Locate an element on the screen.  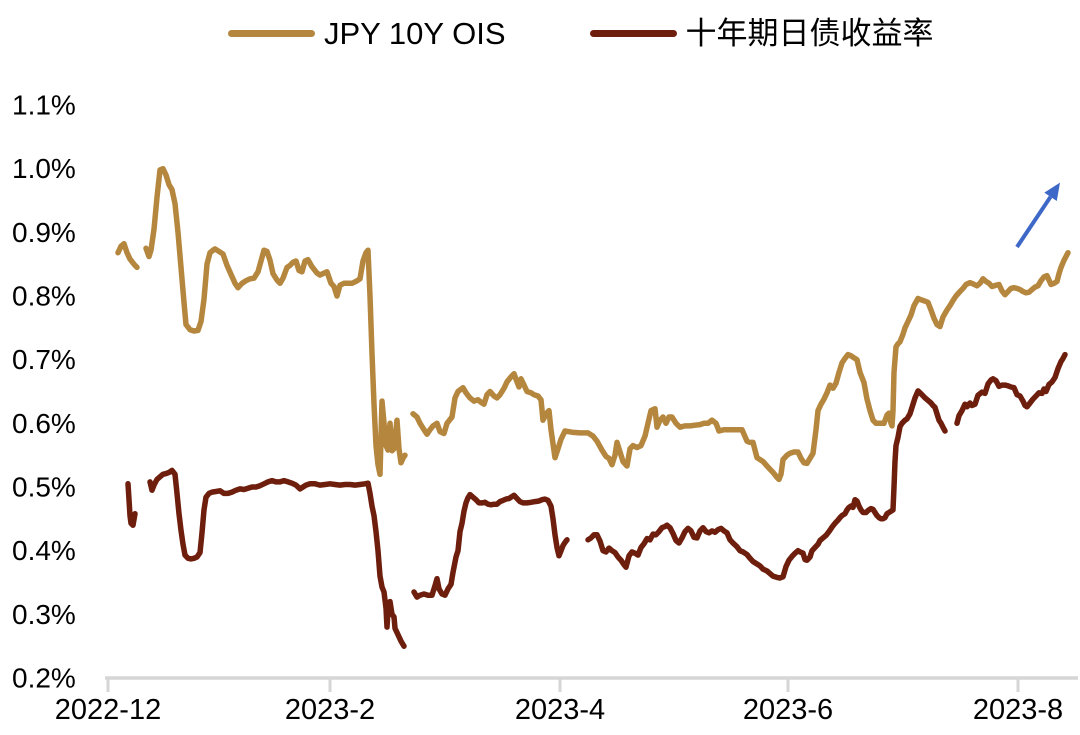
legend-label-jpy-10y-ois: JPY 10Y OIS is located at coordinates (415, 33).